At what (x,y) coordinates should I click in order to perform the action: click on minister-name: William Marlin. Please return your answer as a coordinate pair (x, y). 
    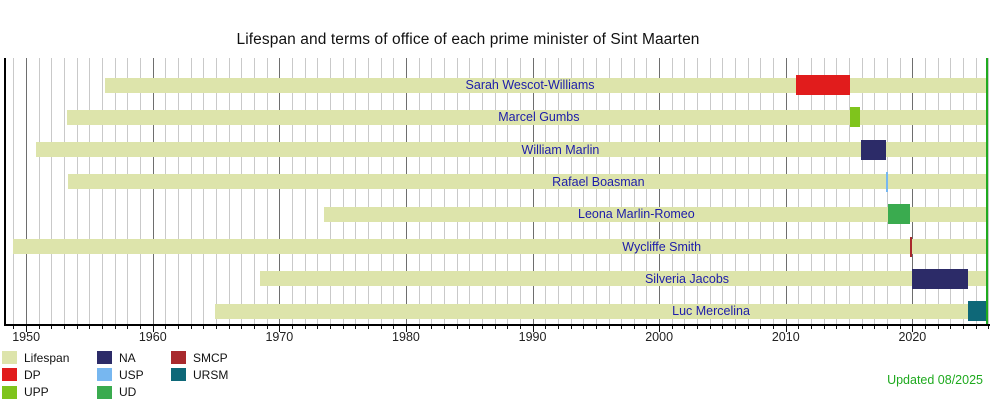
    Looking at the image, I should click on (560, 149).